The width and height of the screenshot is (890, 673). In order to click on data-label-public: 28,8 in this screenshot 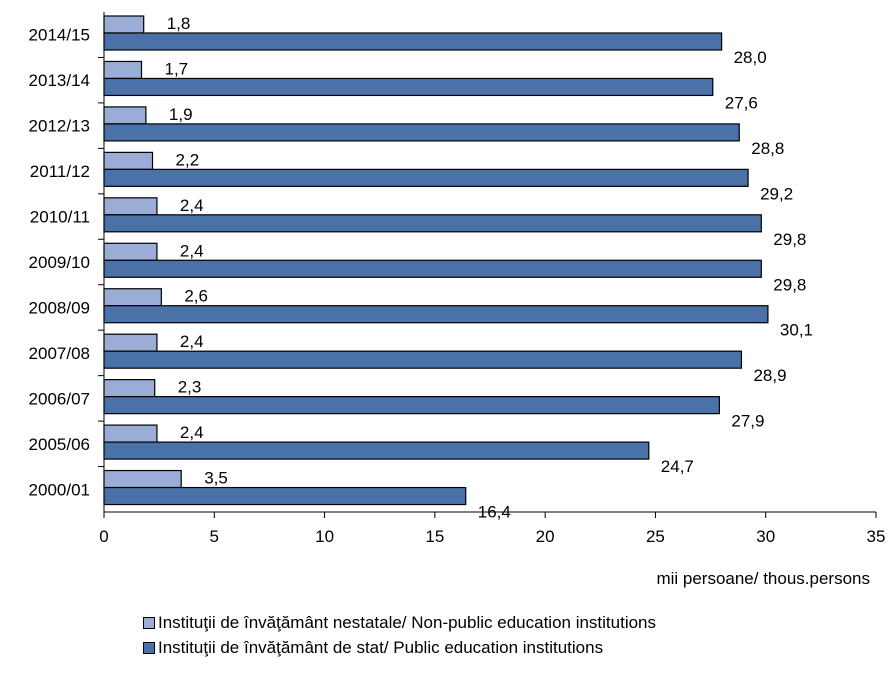, I will do `click(767, 148)`.